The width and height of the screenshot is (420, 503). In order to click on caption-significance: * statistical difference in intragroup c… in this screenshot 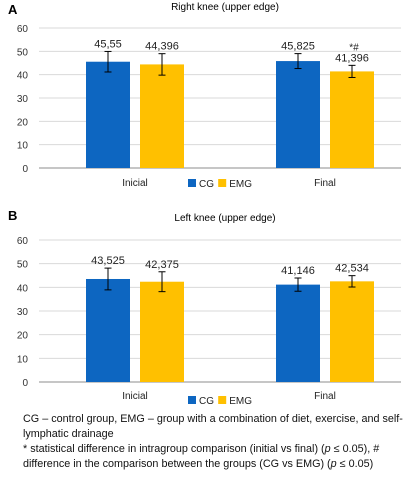, I will do `click(201, 456)`.